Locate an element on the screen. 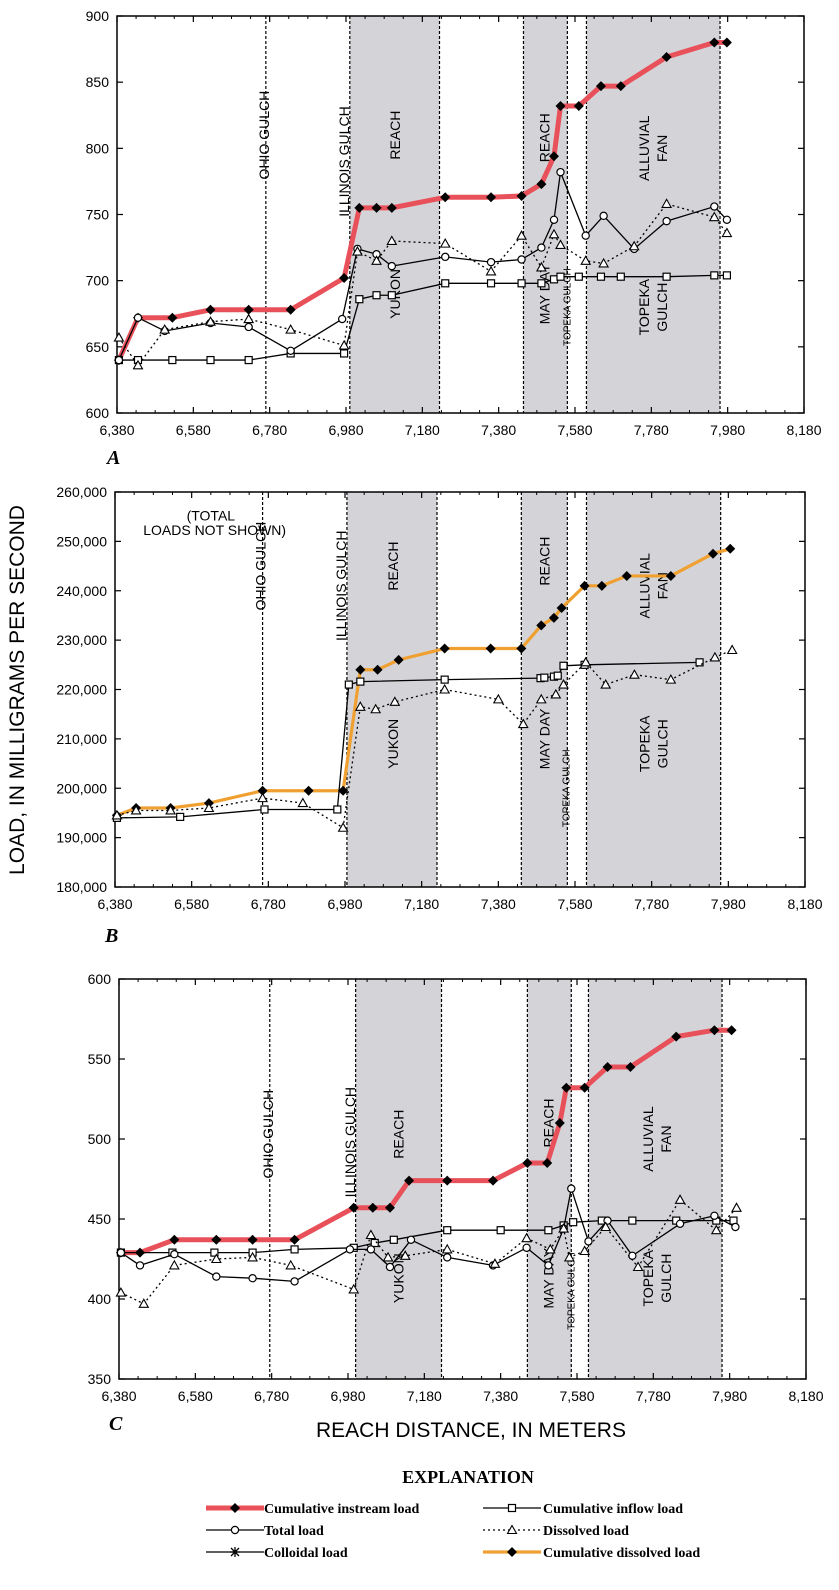 This screenshot has height=1590, width=839. x-tick-label: 6,780 is located at coordinates (269, 430).